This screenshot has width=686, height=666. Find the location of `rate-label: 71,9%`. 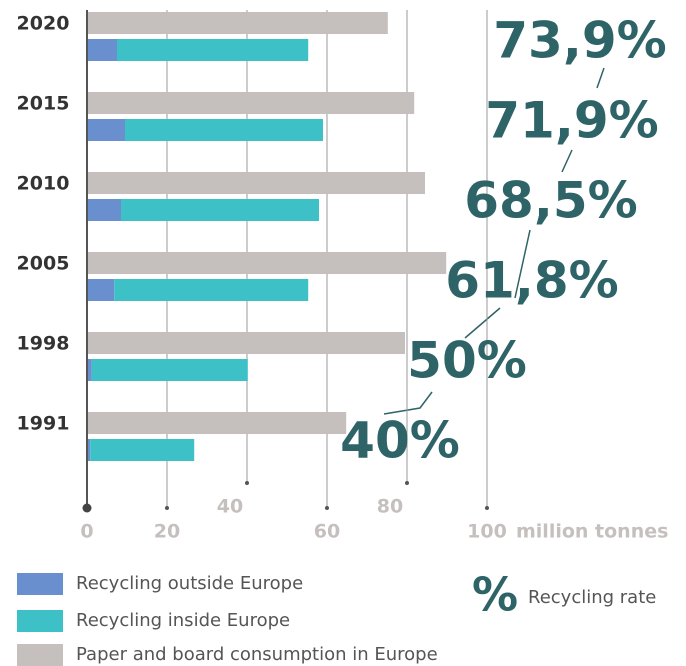

rate-label: 71,9% is located at coordinates (571, 121).